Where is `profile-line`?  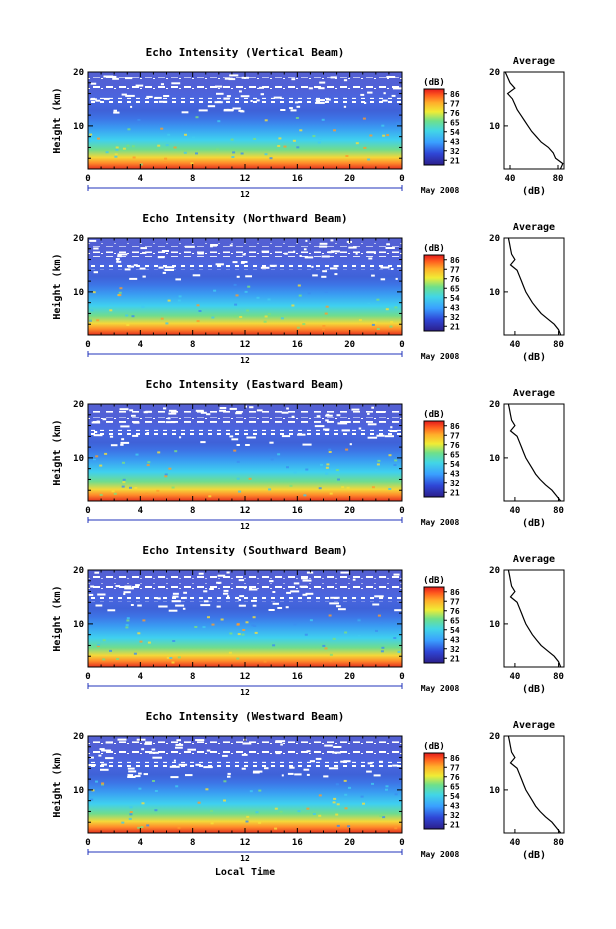 profile-line is located at coordinates (534, 618).